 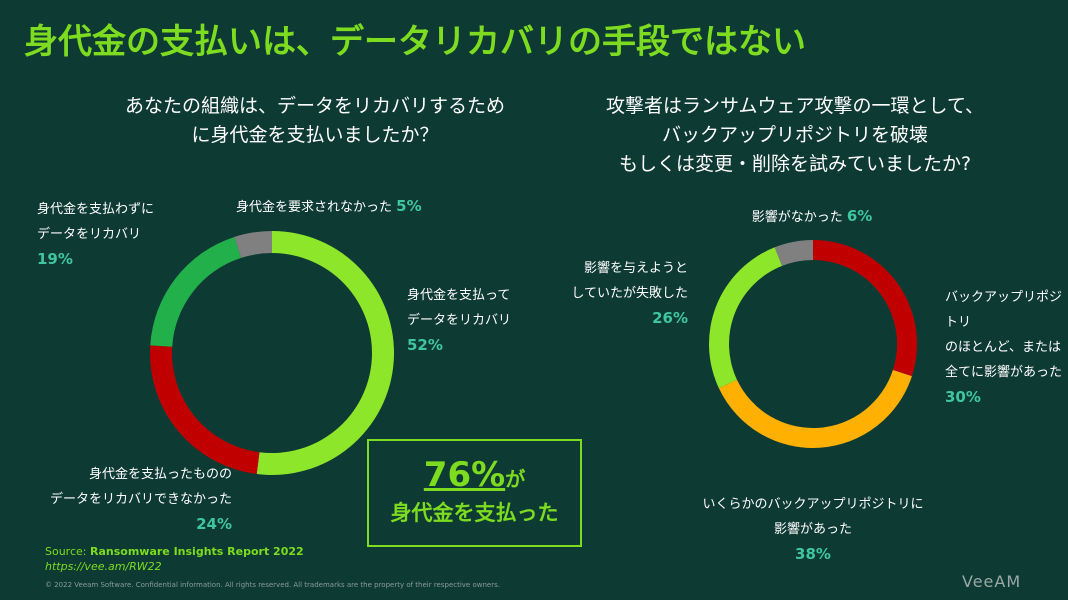 I want to click on callout-suffix: が, so click(x=515, y=479).